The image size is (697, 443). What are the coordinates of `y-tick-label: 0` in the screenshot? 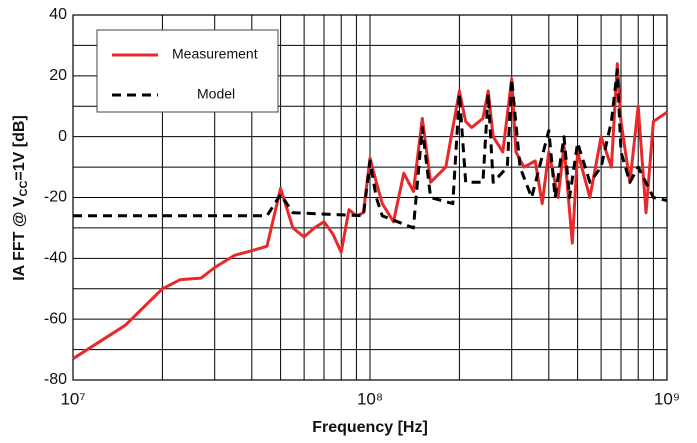 It's located at (62, 136).